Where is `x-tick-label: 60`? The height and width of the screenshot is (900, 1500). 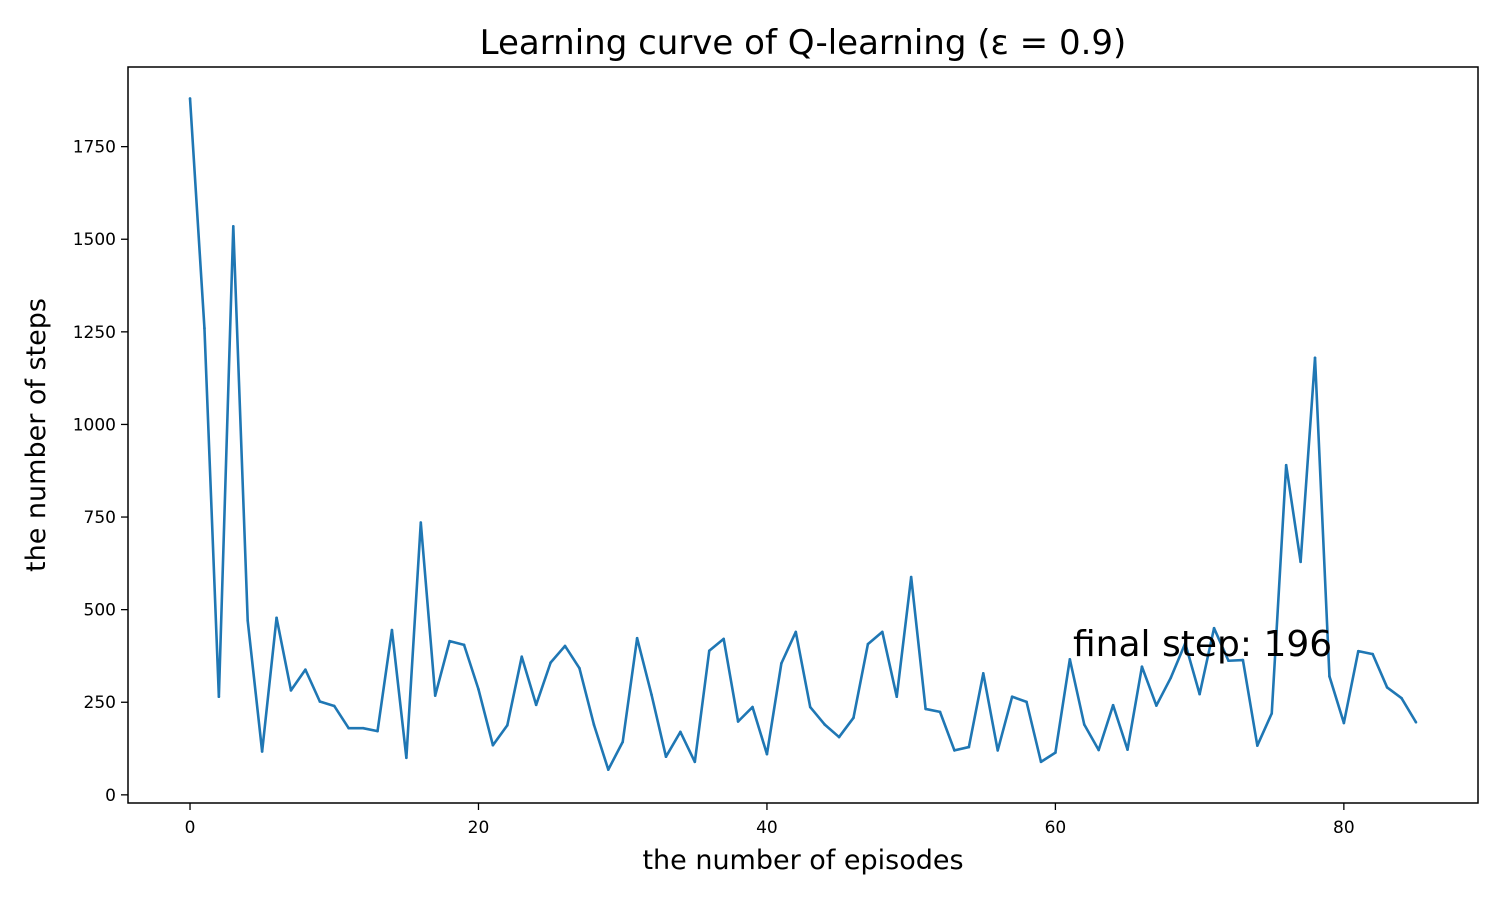 x-tick-label: 60 is located at coordinates (1056, 828).